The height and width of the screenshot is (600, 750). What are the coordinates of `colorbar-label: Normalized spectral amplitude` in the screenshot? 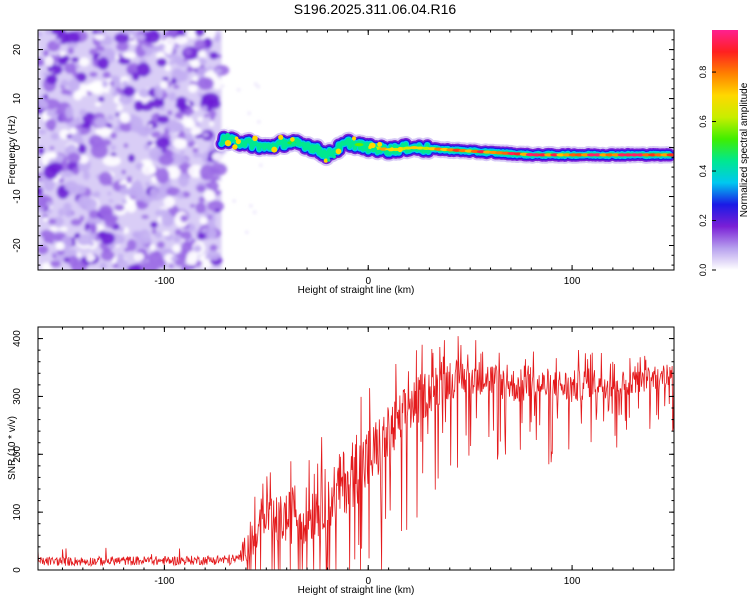 It's located at (744, 149).